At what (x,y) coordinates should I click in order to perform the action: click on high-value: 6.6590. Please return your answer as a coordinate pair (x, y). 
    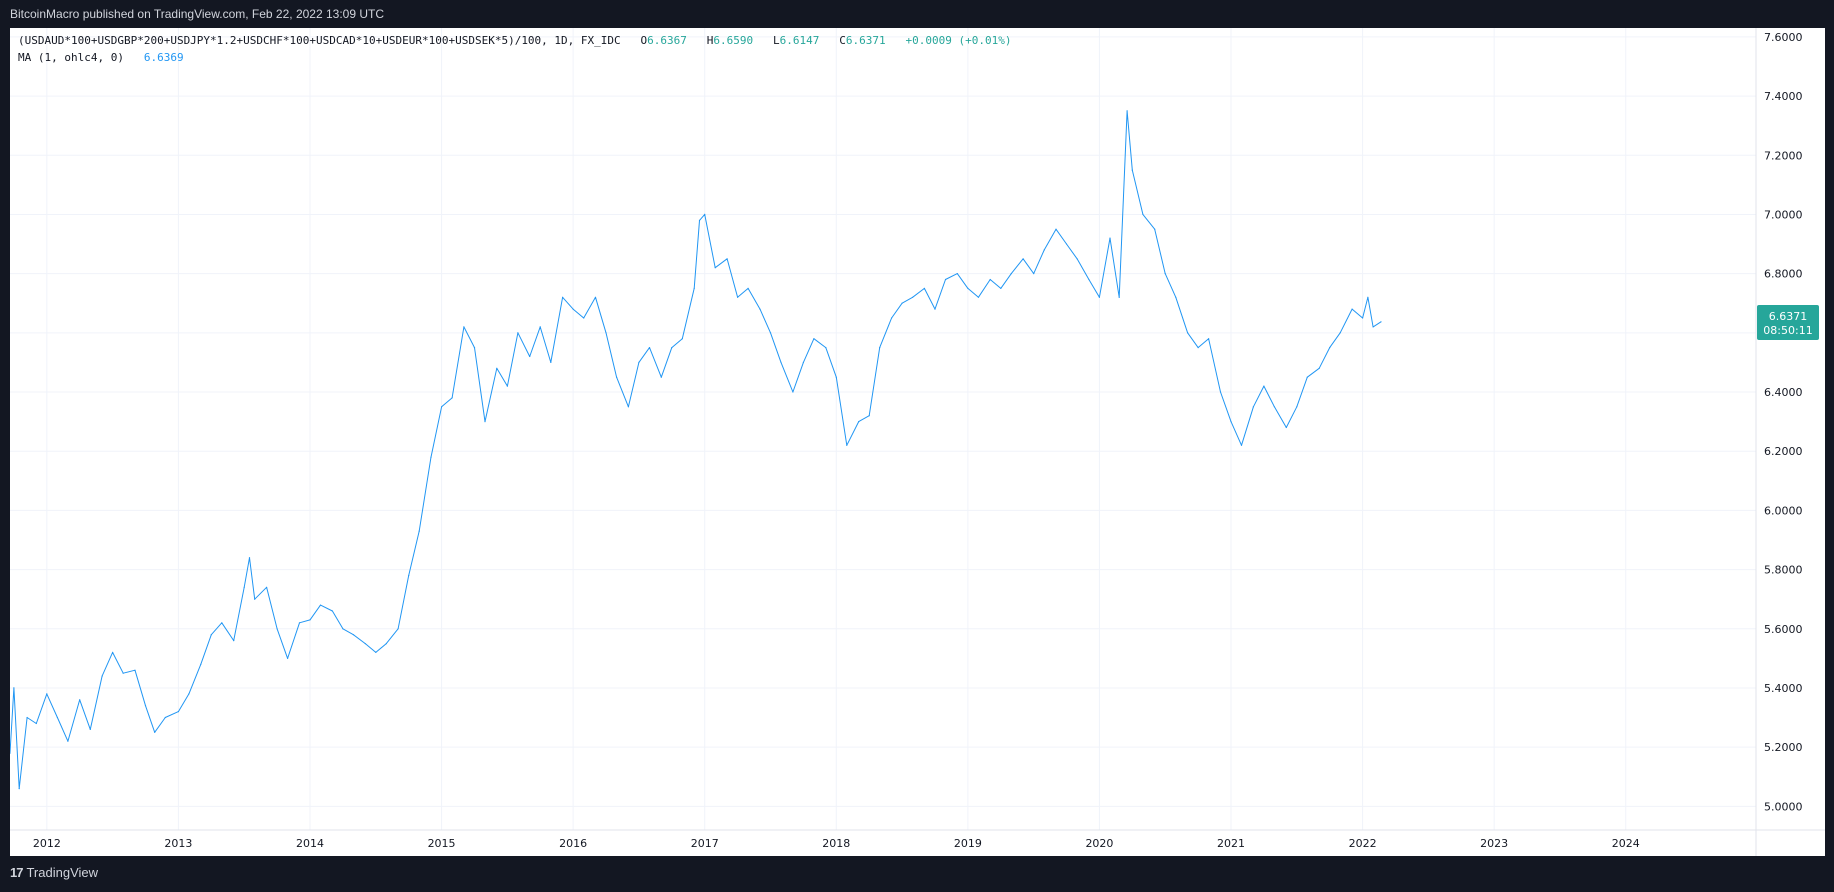
    Looking at the image, I should click on (733, 40).